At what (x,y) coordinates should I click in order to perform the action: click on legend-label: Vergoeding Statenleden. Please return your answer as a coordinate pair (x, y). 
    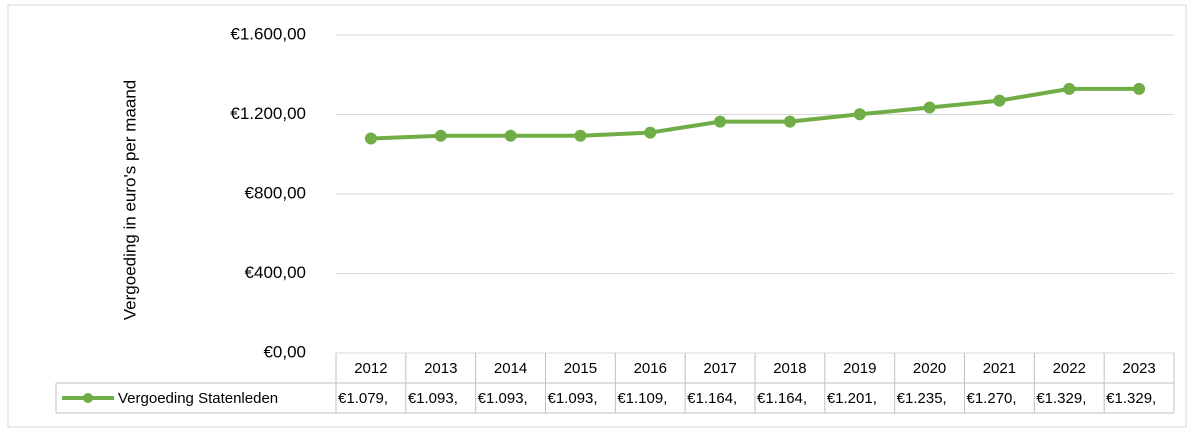
    Looking at the image, I should click on (198, 398).